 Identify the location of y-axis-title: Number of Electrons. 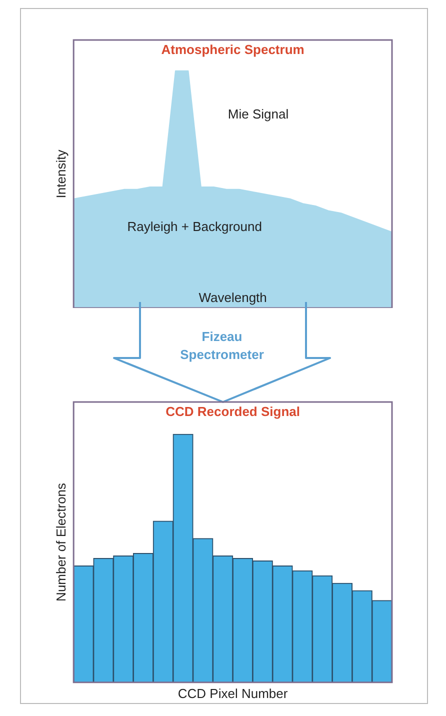
(60, 542).